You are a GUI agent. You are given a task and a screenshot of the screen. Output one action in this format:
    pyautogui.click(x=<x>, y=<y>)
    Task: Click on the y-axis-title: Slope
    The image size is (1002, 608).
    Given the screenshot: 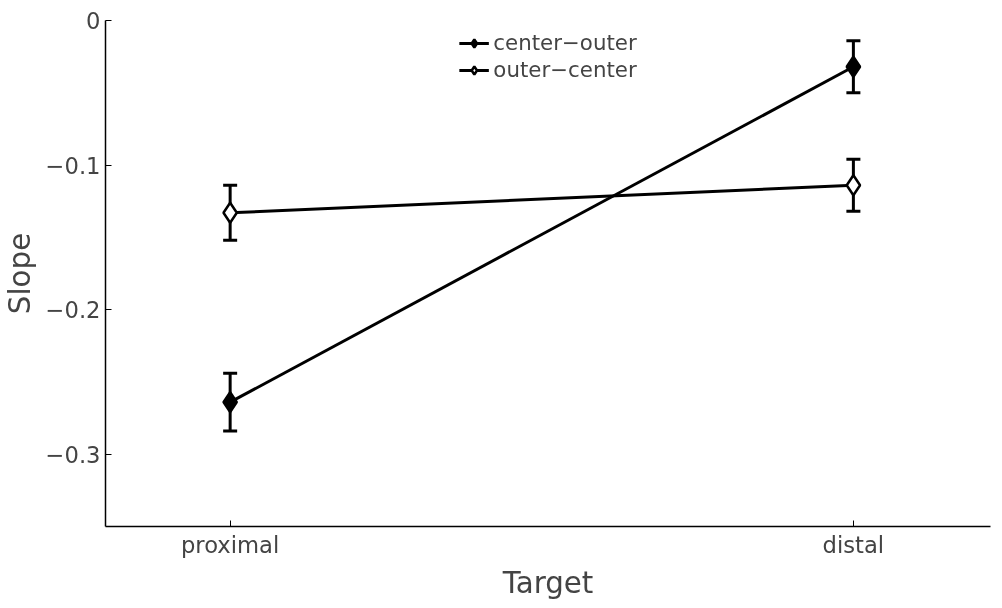 What is the action you would take?
    pyautogui.click(x=20, y=273)
    